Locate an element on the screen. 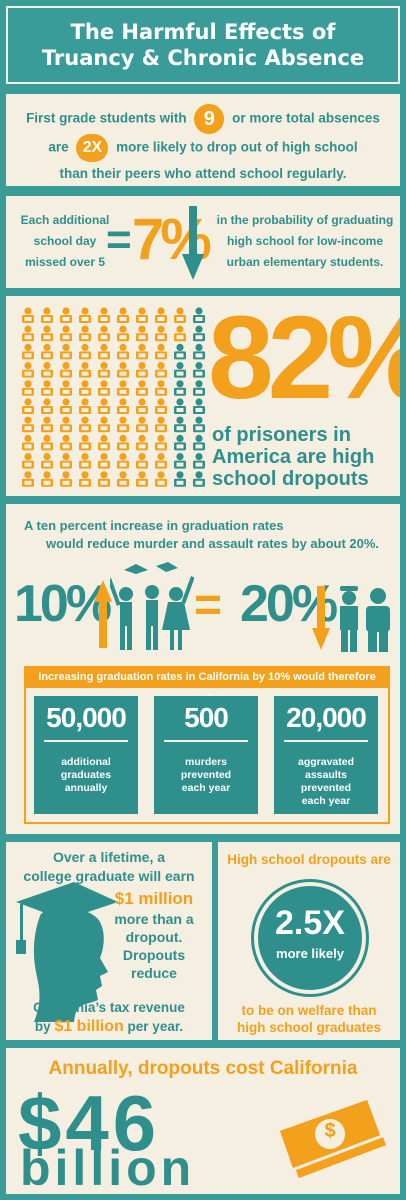 This screenshot has width=406, height=1200. lifetime-line-4: dropout. is located at coordinates (154, 937).